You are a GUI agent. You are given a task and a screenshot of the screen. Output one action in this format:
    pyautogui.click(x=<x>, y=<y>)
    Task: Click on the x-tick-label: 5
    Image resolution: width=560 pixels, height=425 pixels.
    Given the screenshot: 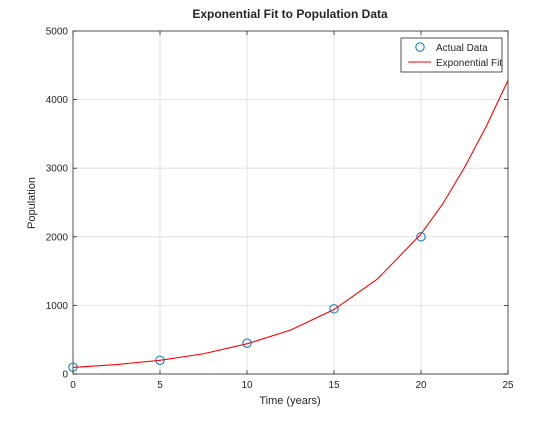 What is the action you would take?
    pyautogui.click(x=160, y=385)
    